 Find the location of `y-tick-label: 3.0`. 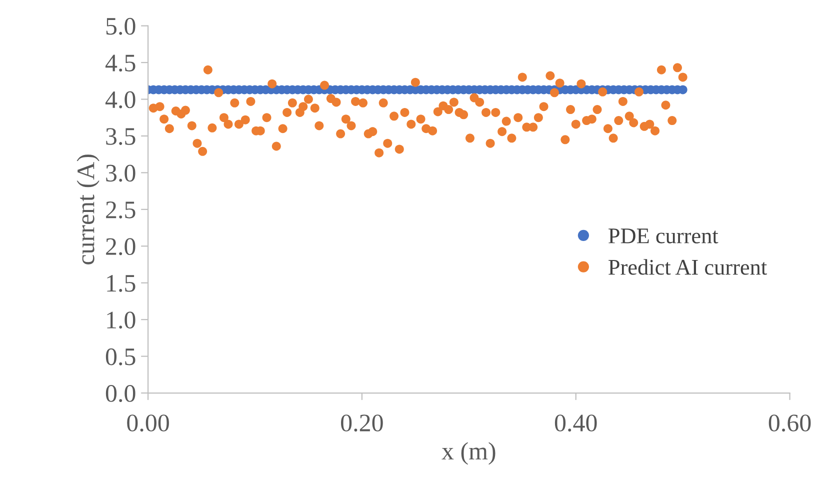

y-tick-label: 3.0 is located at coordinates (121, 173).